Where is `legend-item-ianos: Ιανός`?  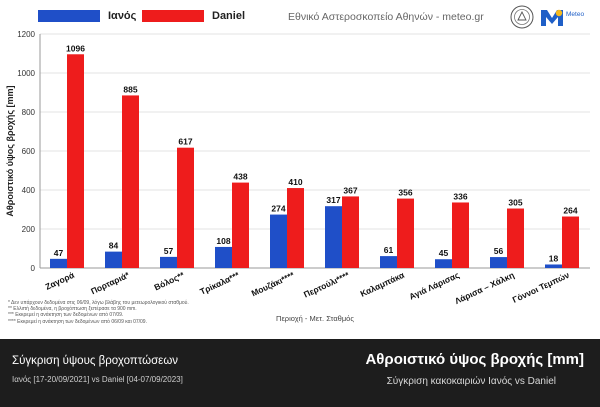 legend-item-ianos: Ιανός is located at coordinates (87, 16).